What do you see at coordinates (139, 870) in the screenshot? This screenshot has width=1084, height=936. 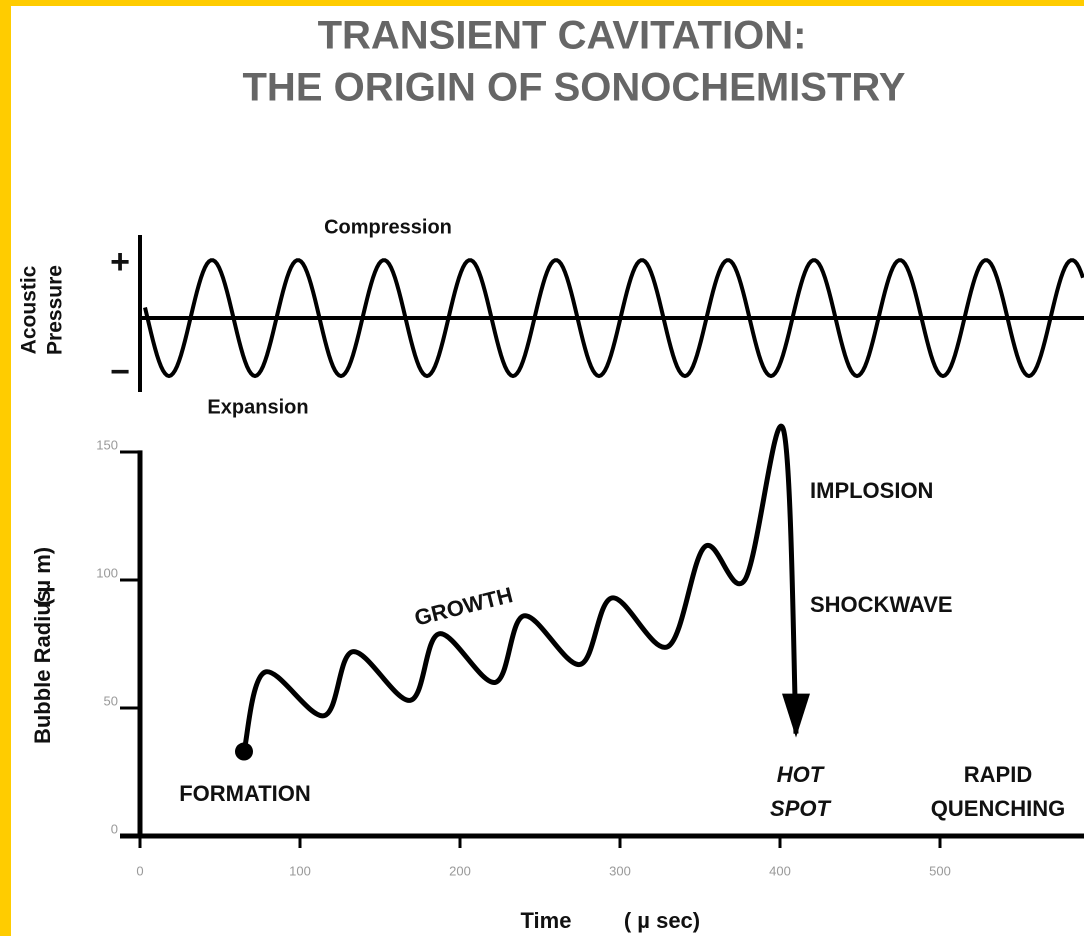 I see `x-tick-label: 0` at bounding box center [139, 870].